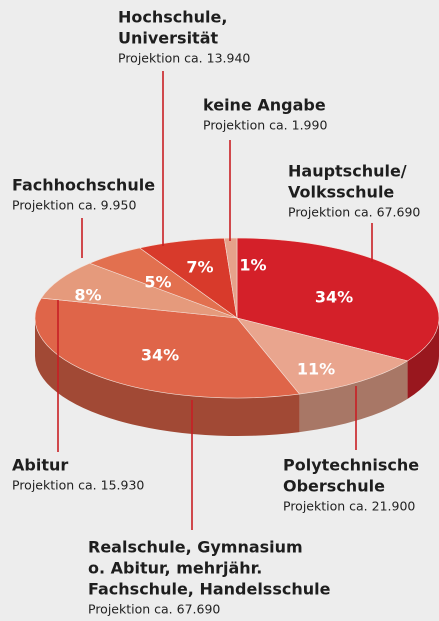 Image resolution: width=439 pixels, height=621 pixels. What do you see at coordinates (195, 547) in the screenshot?
I see `category-label: Realschule, Gymnasium` at bounding box center [195, 547].